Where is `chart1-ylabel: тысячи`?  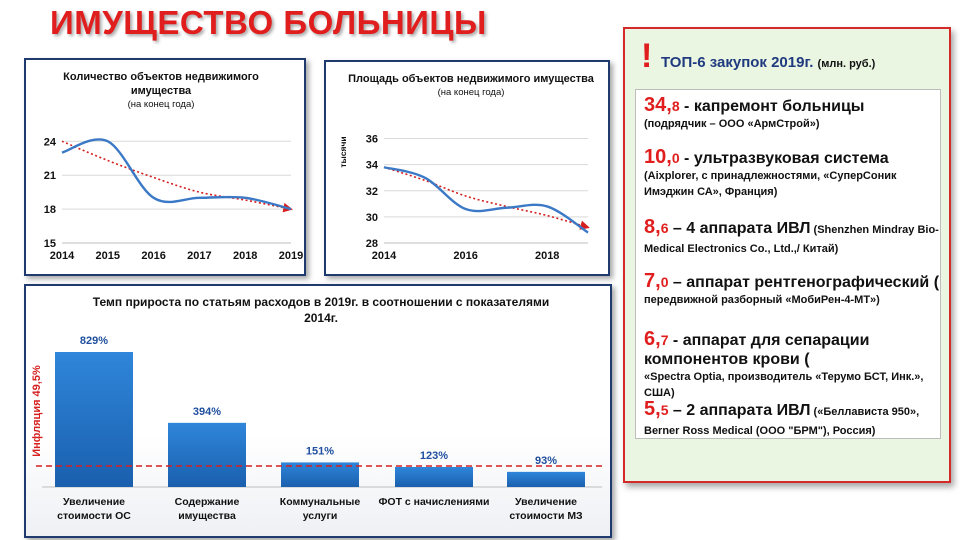 chart1-ylabel: тысячи is located at coordinates (343, 151).